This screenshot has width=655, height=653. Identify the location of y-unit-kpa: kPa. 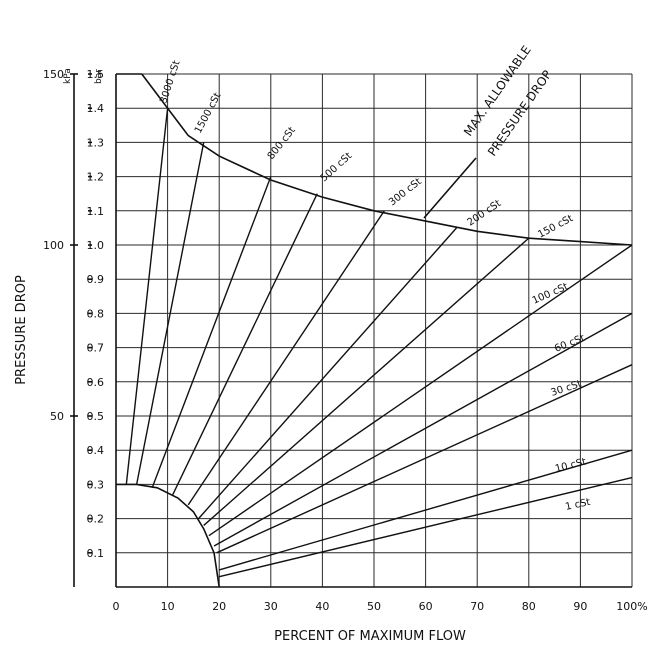
(68, 76).